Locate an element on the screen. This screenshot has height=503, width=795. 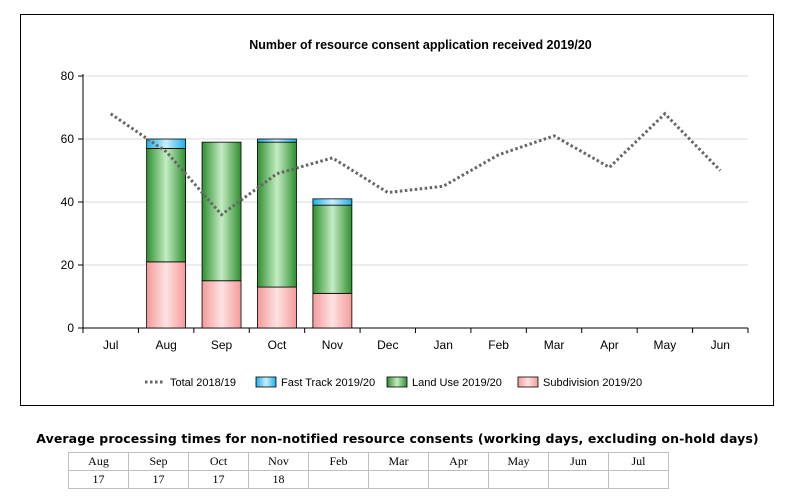
table-row: 17 17 17 18 is located at coordinates (368, 479).